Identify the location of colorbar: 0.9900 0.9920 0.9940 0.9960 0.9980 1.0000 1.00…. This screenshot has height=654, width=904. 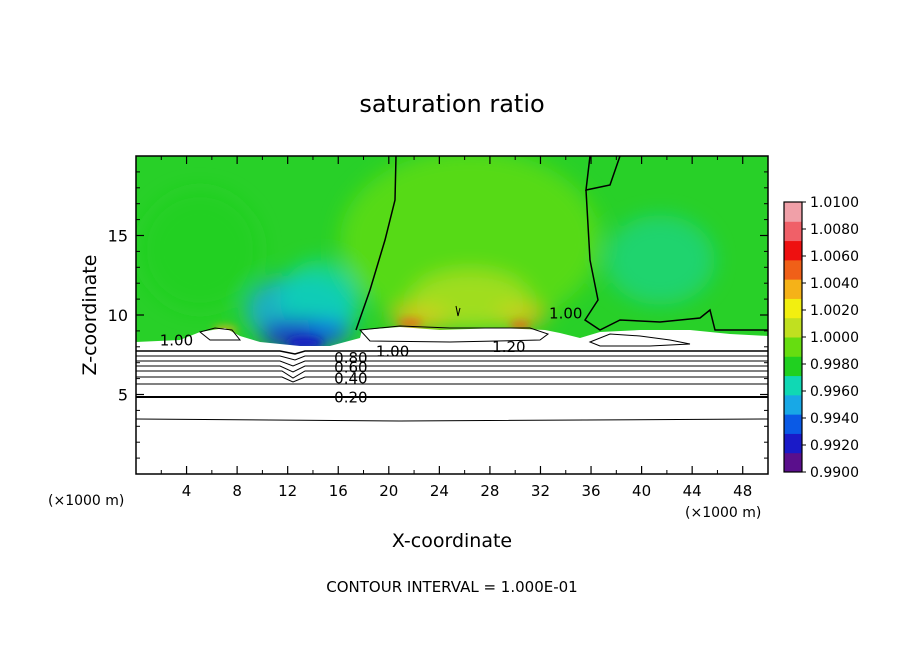
(821, 338).